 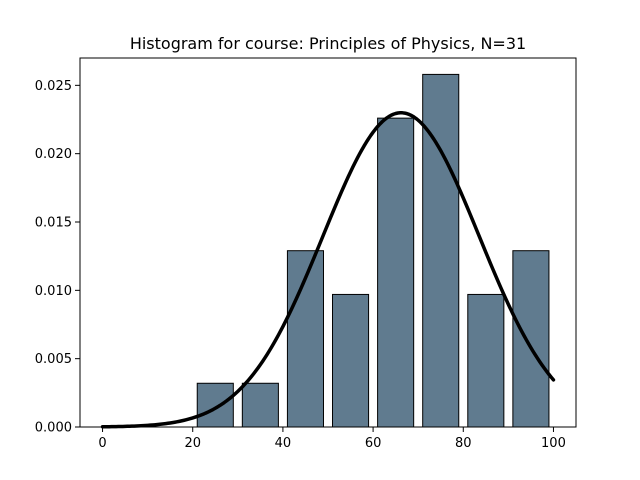 I want to click on y-tick-label: 0.020, so click(x=53, y=154).